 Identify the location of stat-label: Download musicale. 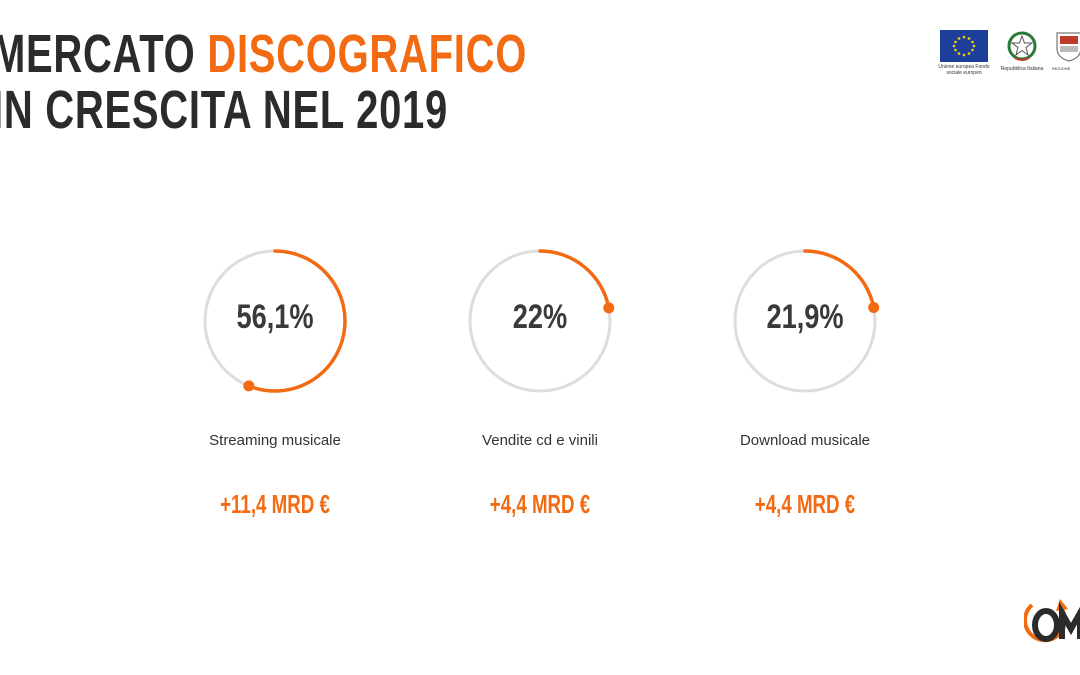
(805, 440).